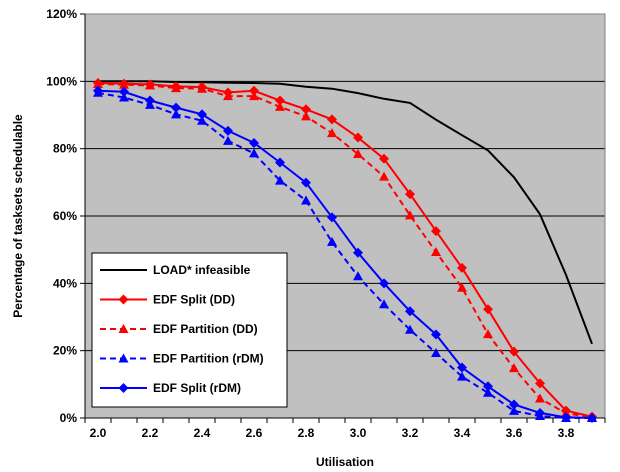 The image size is (620, 472). I want to click on y-tick-label: 20%, so click(65, 351).